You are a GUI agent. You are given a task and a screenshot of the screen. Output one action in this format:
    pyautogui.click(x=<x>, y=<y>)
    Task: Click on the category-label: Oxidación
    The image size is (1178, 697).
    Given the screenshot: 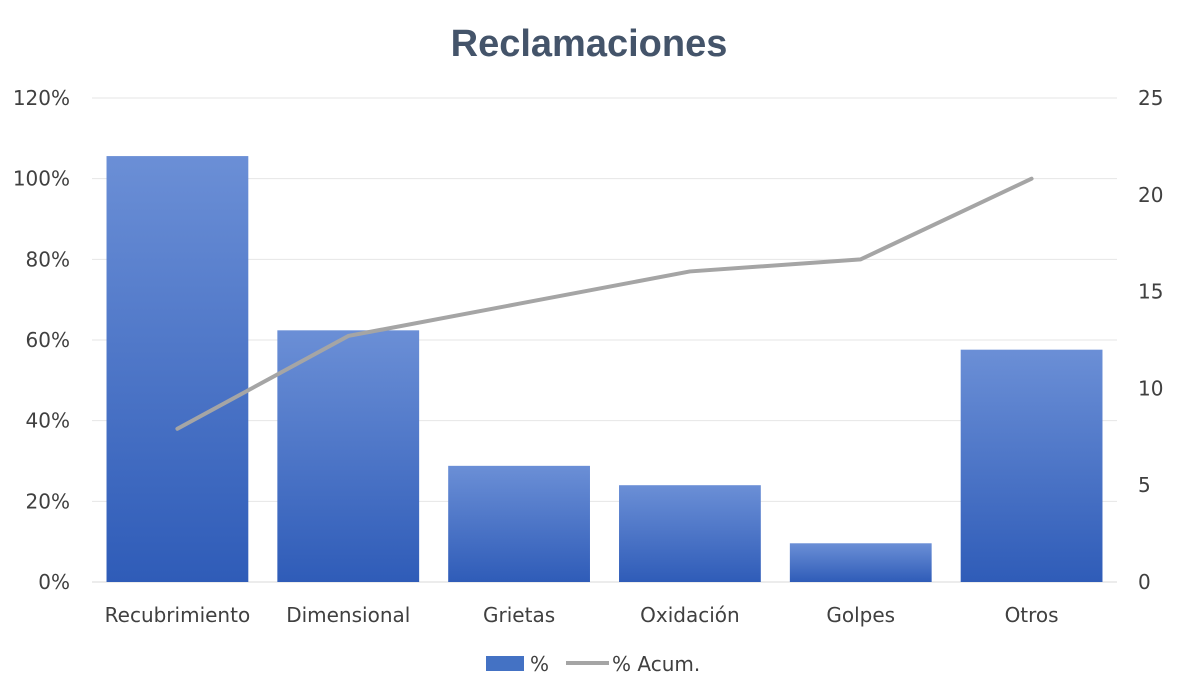 What is the action you would take?
    pyautogui.click(x=690, y=615)
    